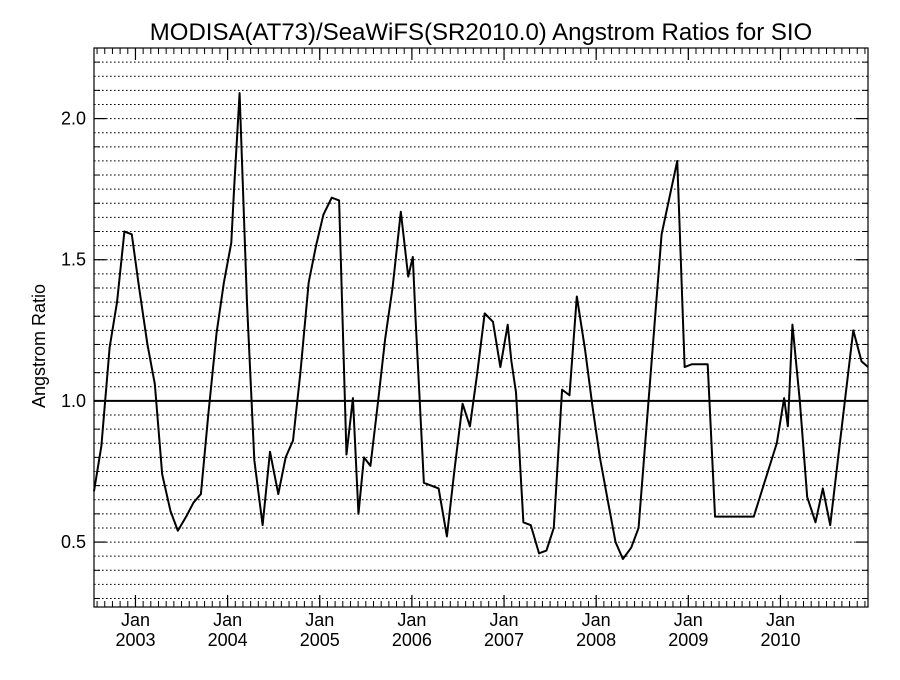 The image size is (900, 680). What do you see at coordinates (73, 401) in the screenshot?
I see `y-tick-label: 1.0` at bounding box center [73, 401].